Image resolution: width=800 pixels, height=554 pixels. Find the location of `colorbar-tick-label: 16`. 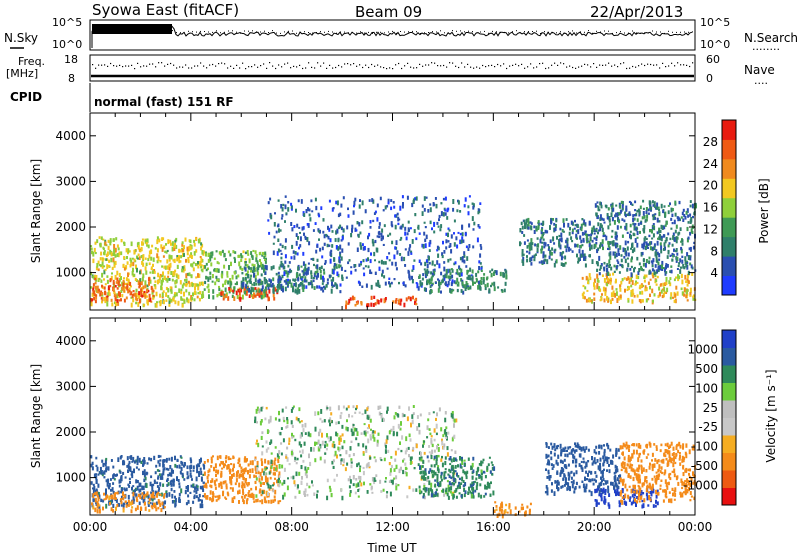

colorbar-tick-label: 16 is located at coordinates (710, 208).